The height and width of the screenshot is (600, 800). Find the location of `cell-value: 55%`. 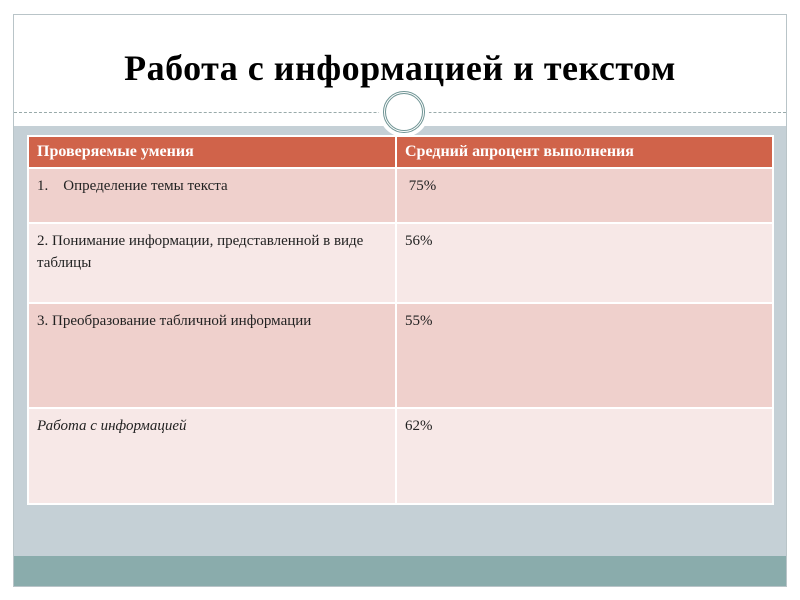

cell-value: 55% is located at coordinates (584, 355).